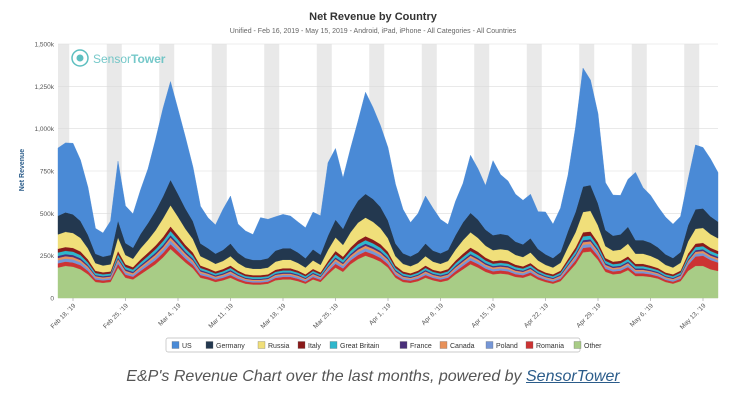 This screenshot has height=402, width=746. What do you see at coordinates (588, 315) in the screenshot?
I see `x-tick-label: Apr 29, '19` at bounding box center [588, 315].